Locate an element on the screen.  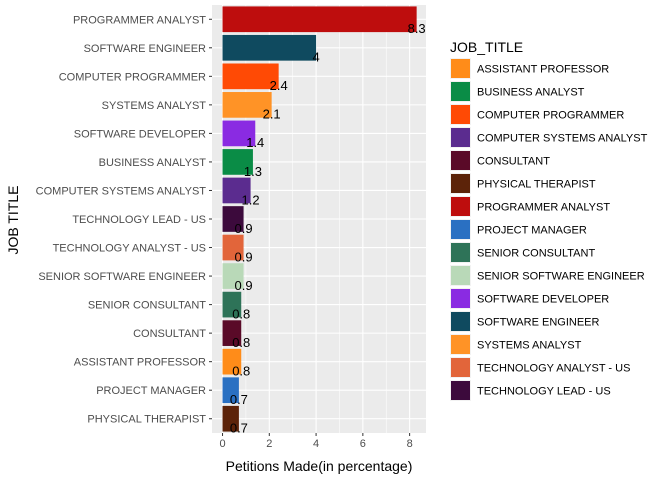
legend-label: TECHNOLOGY ANALYST - US is located at coordinates (553, 369).